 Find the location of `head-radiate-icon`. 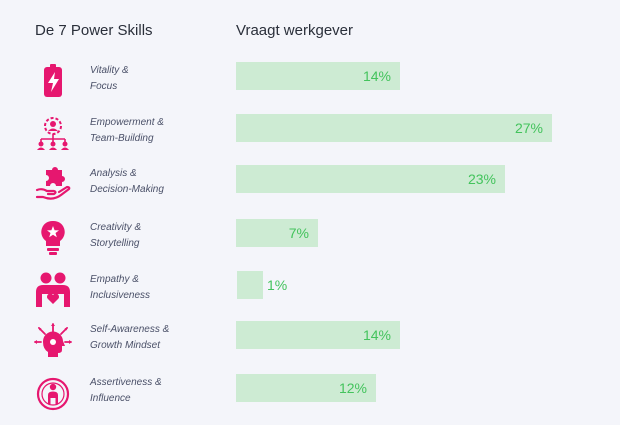

head-radiate-icon is located at coordinates (53, 340).